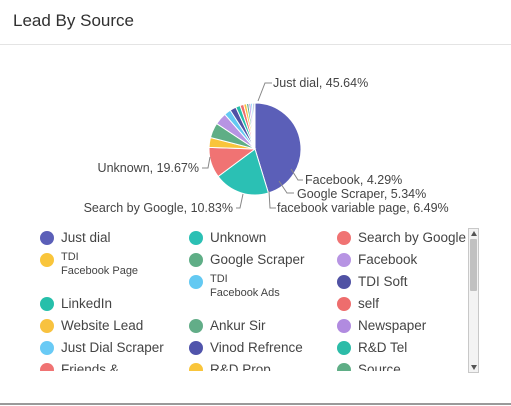 The image size is (511, 406). I want to click on legend-scrollbar, so click(473, 300).